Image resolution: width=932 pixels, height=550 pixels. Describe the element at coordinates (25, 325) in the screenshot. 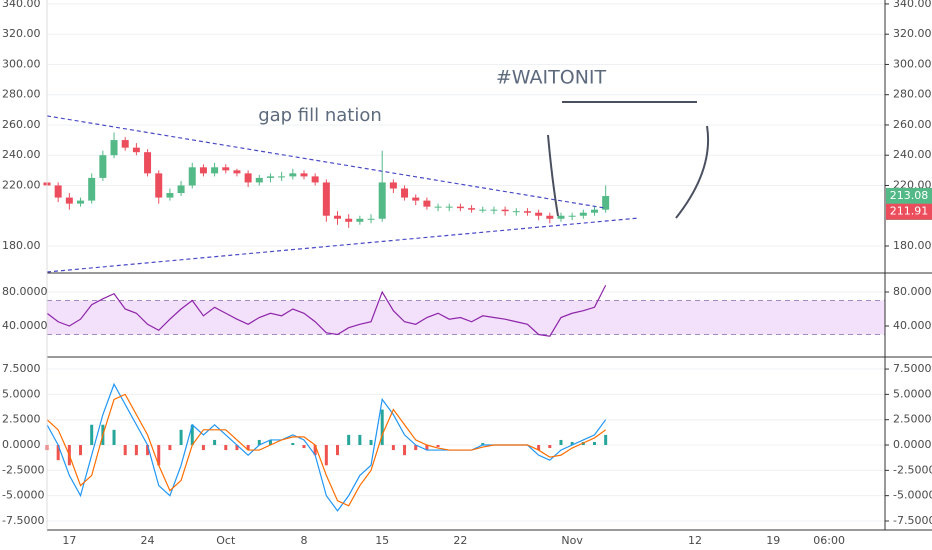

I see `y-tick-label: 40.0000` at that location.